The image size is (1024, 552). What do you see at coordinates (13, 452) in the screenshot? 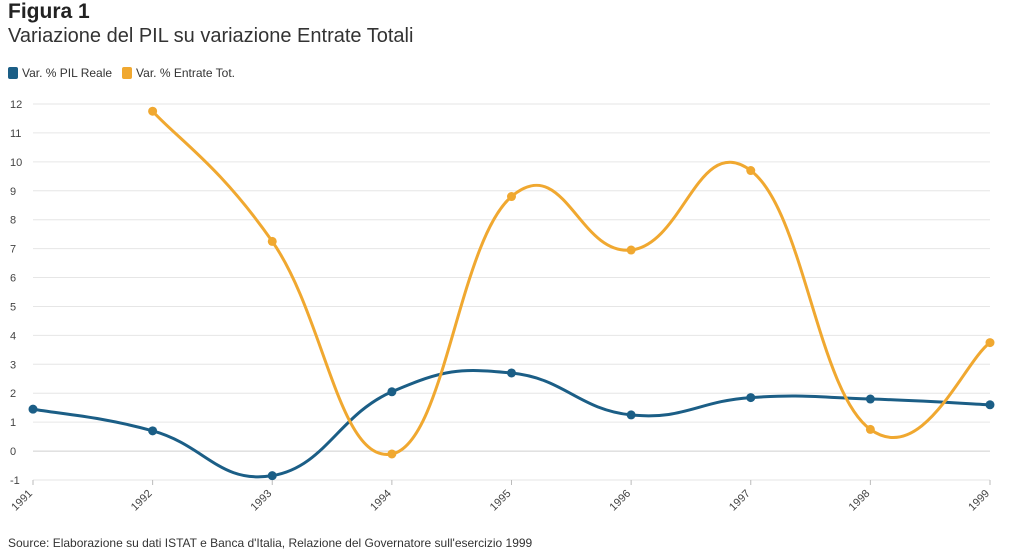
I see `y-tick-label: 0` at bounding box center [13, 452].